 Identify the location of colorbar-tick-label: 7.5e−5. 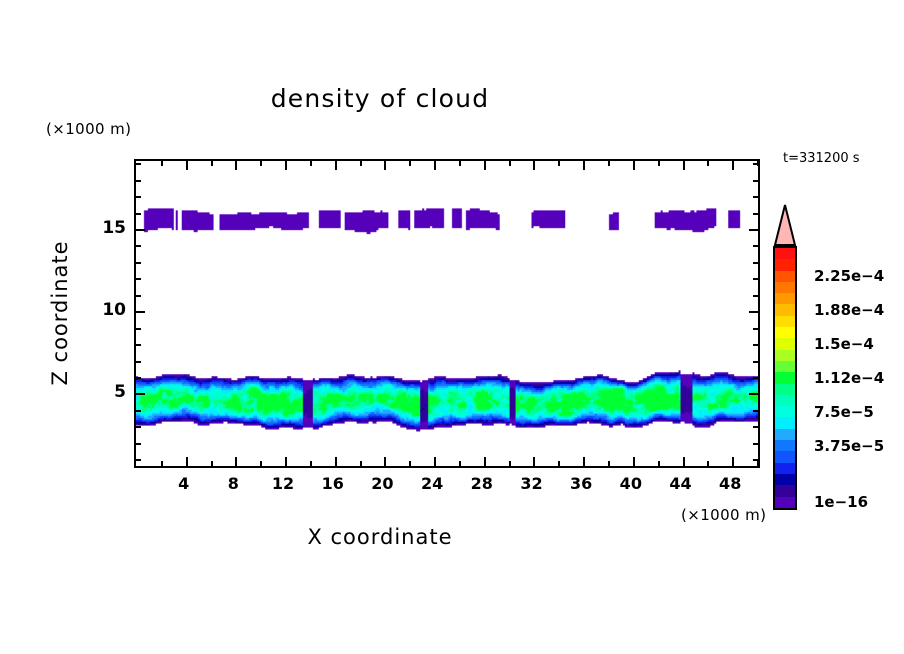
(844, 411).